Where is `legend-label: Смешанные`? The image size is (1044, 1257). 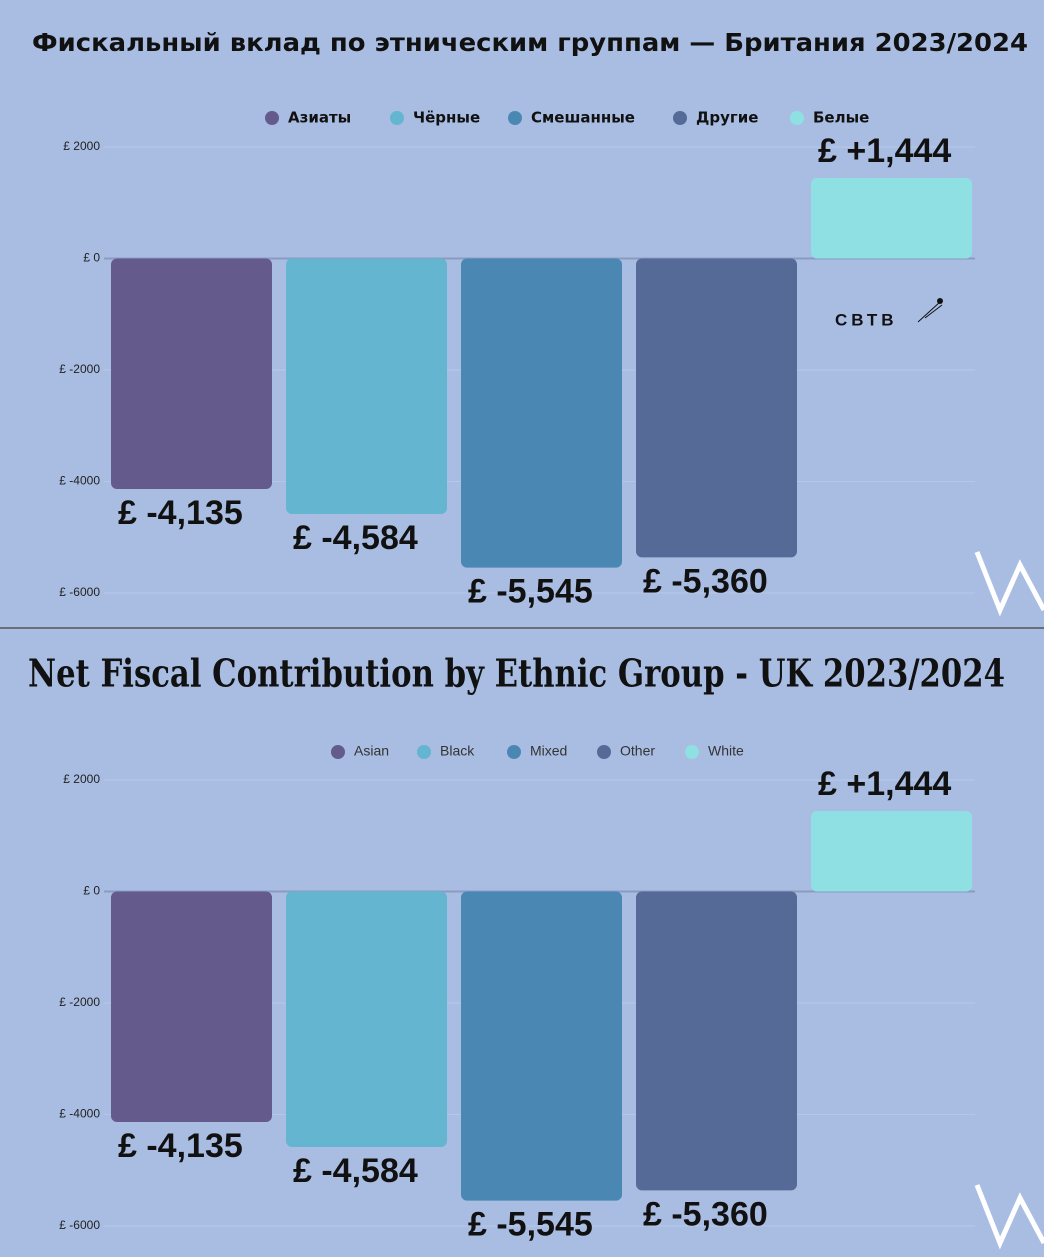
legend-label: Смешанные is located at coordinates (583, 118).